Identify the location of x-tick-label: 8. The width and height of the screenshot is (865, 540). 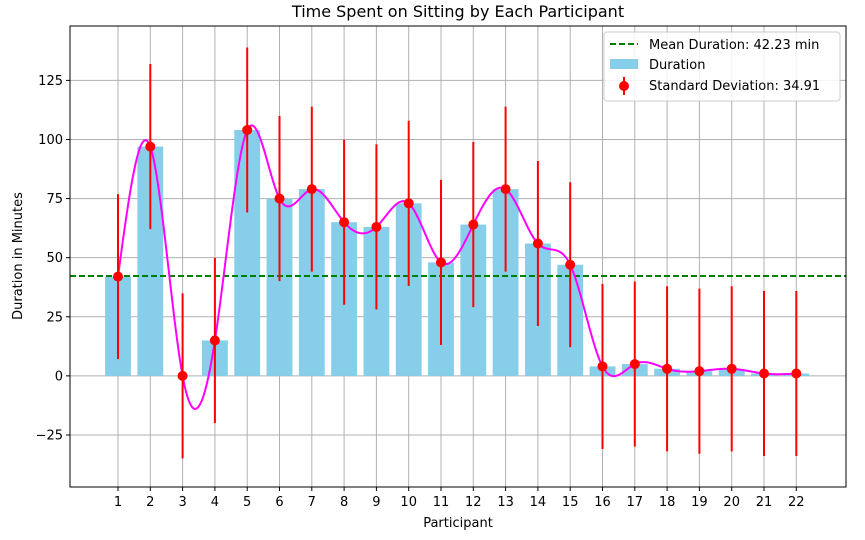
(344, 502).